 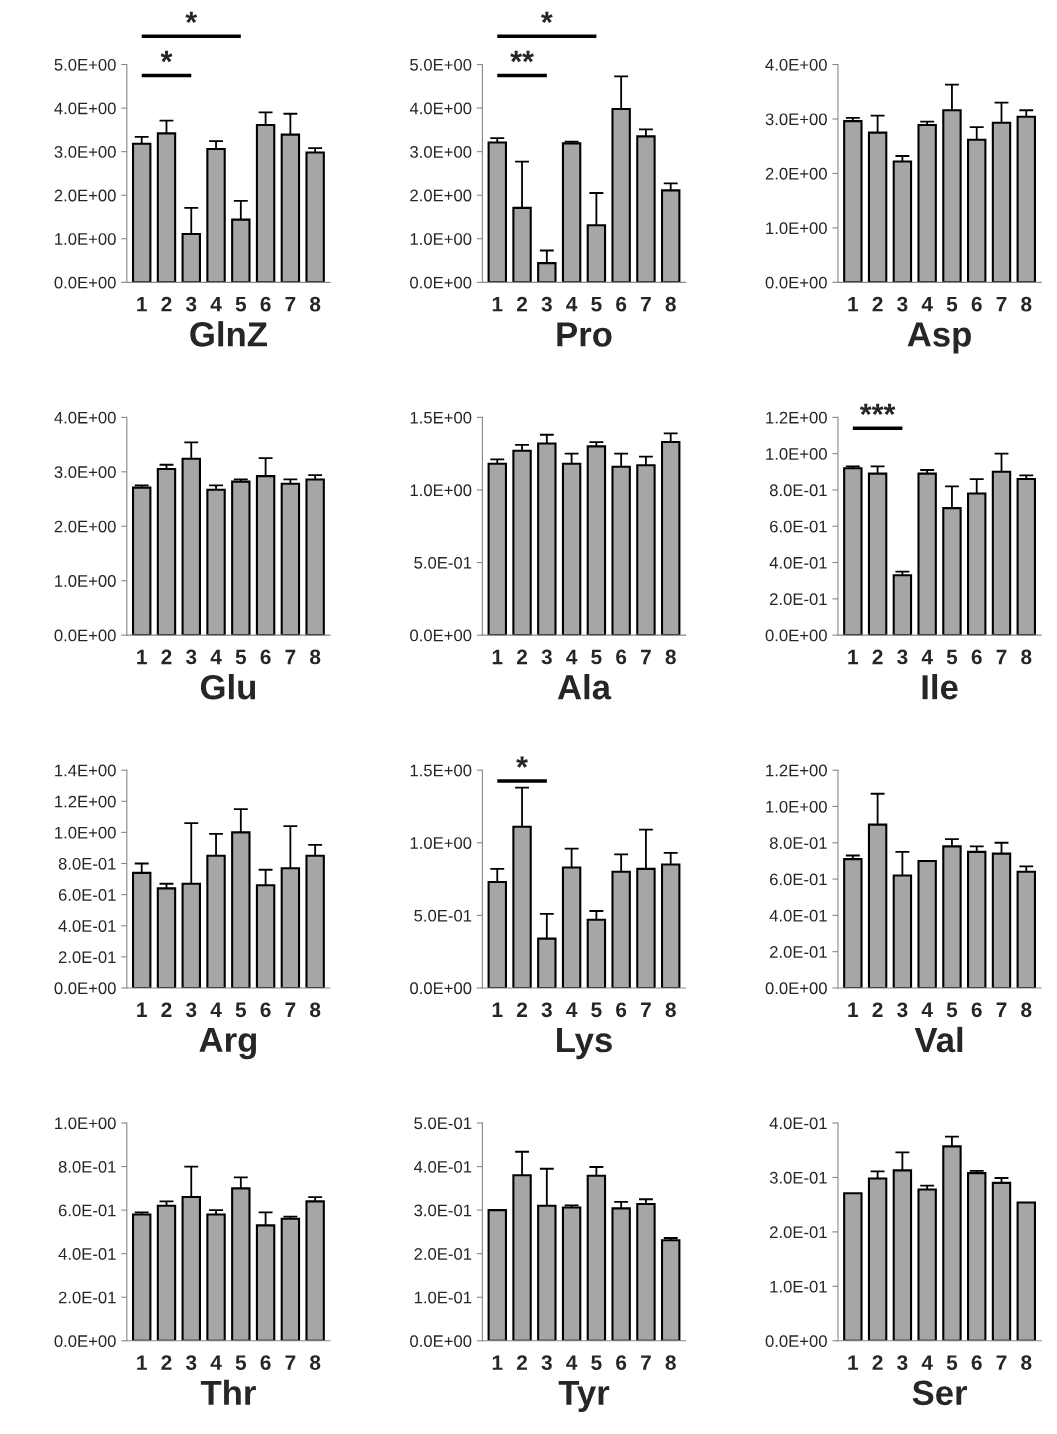 What do you see at coordinates (584, 334) in the screenshot?
I see `x-axis-title: Pro` at bounding box center [584, 334].